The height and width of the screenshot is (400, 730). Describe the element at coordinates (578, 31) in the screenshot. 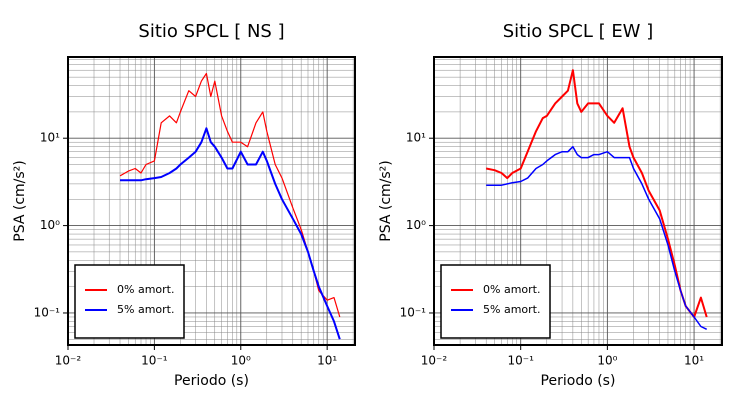

I see `chart-title: Sitio SPCL [ EW ]` at that location.